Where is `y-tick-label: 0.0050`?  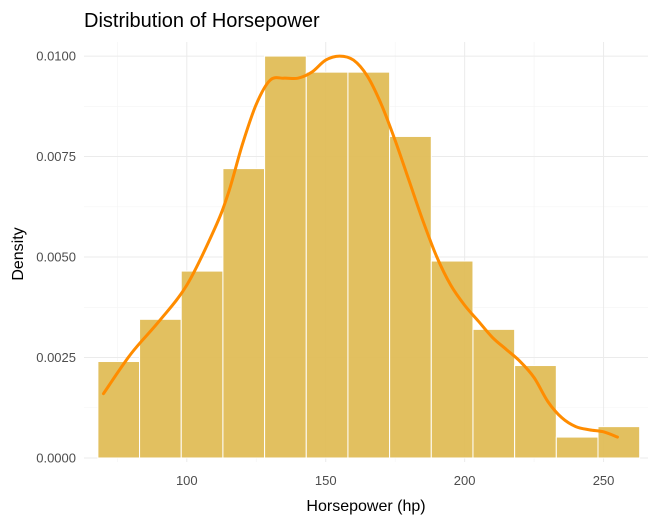
y-tick-label: 0.0050 is located at coordinates (56, 257).